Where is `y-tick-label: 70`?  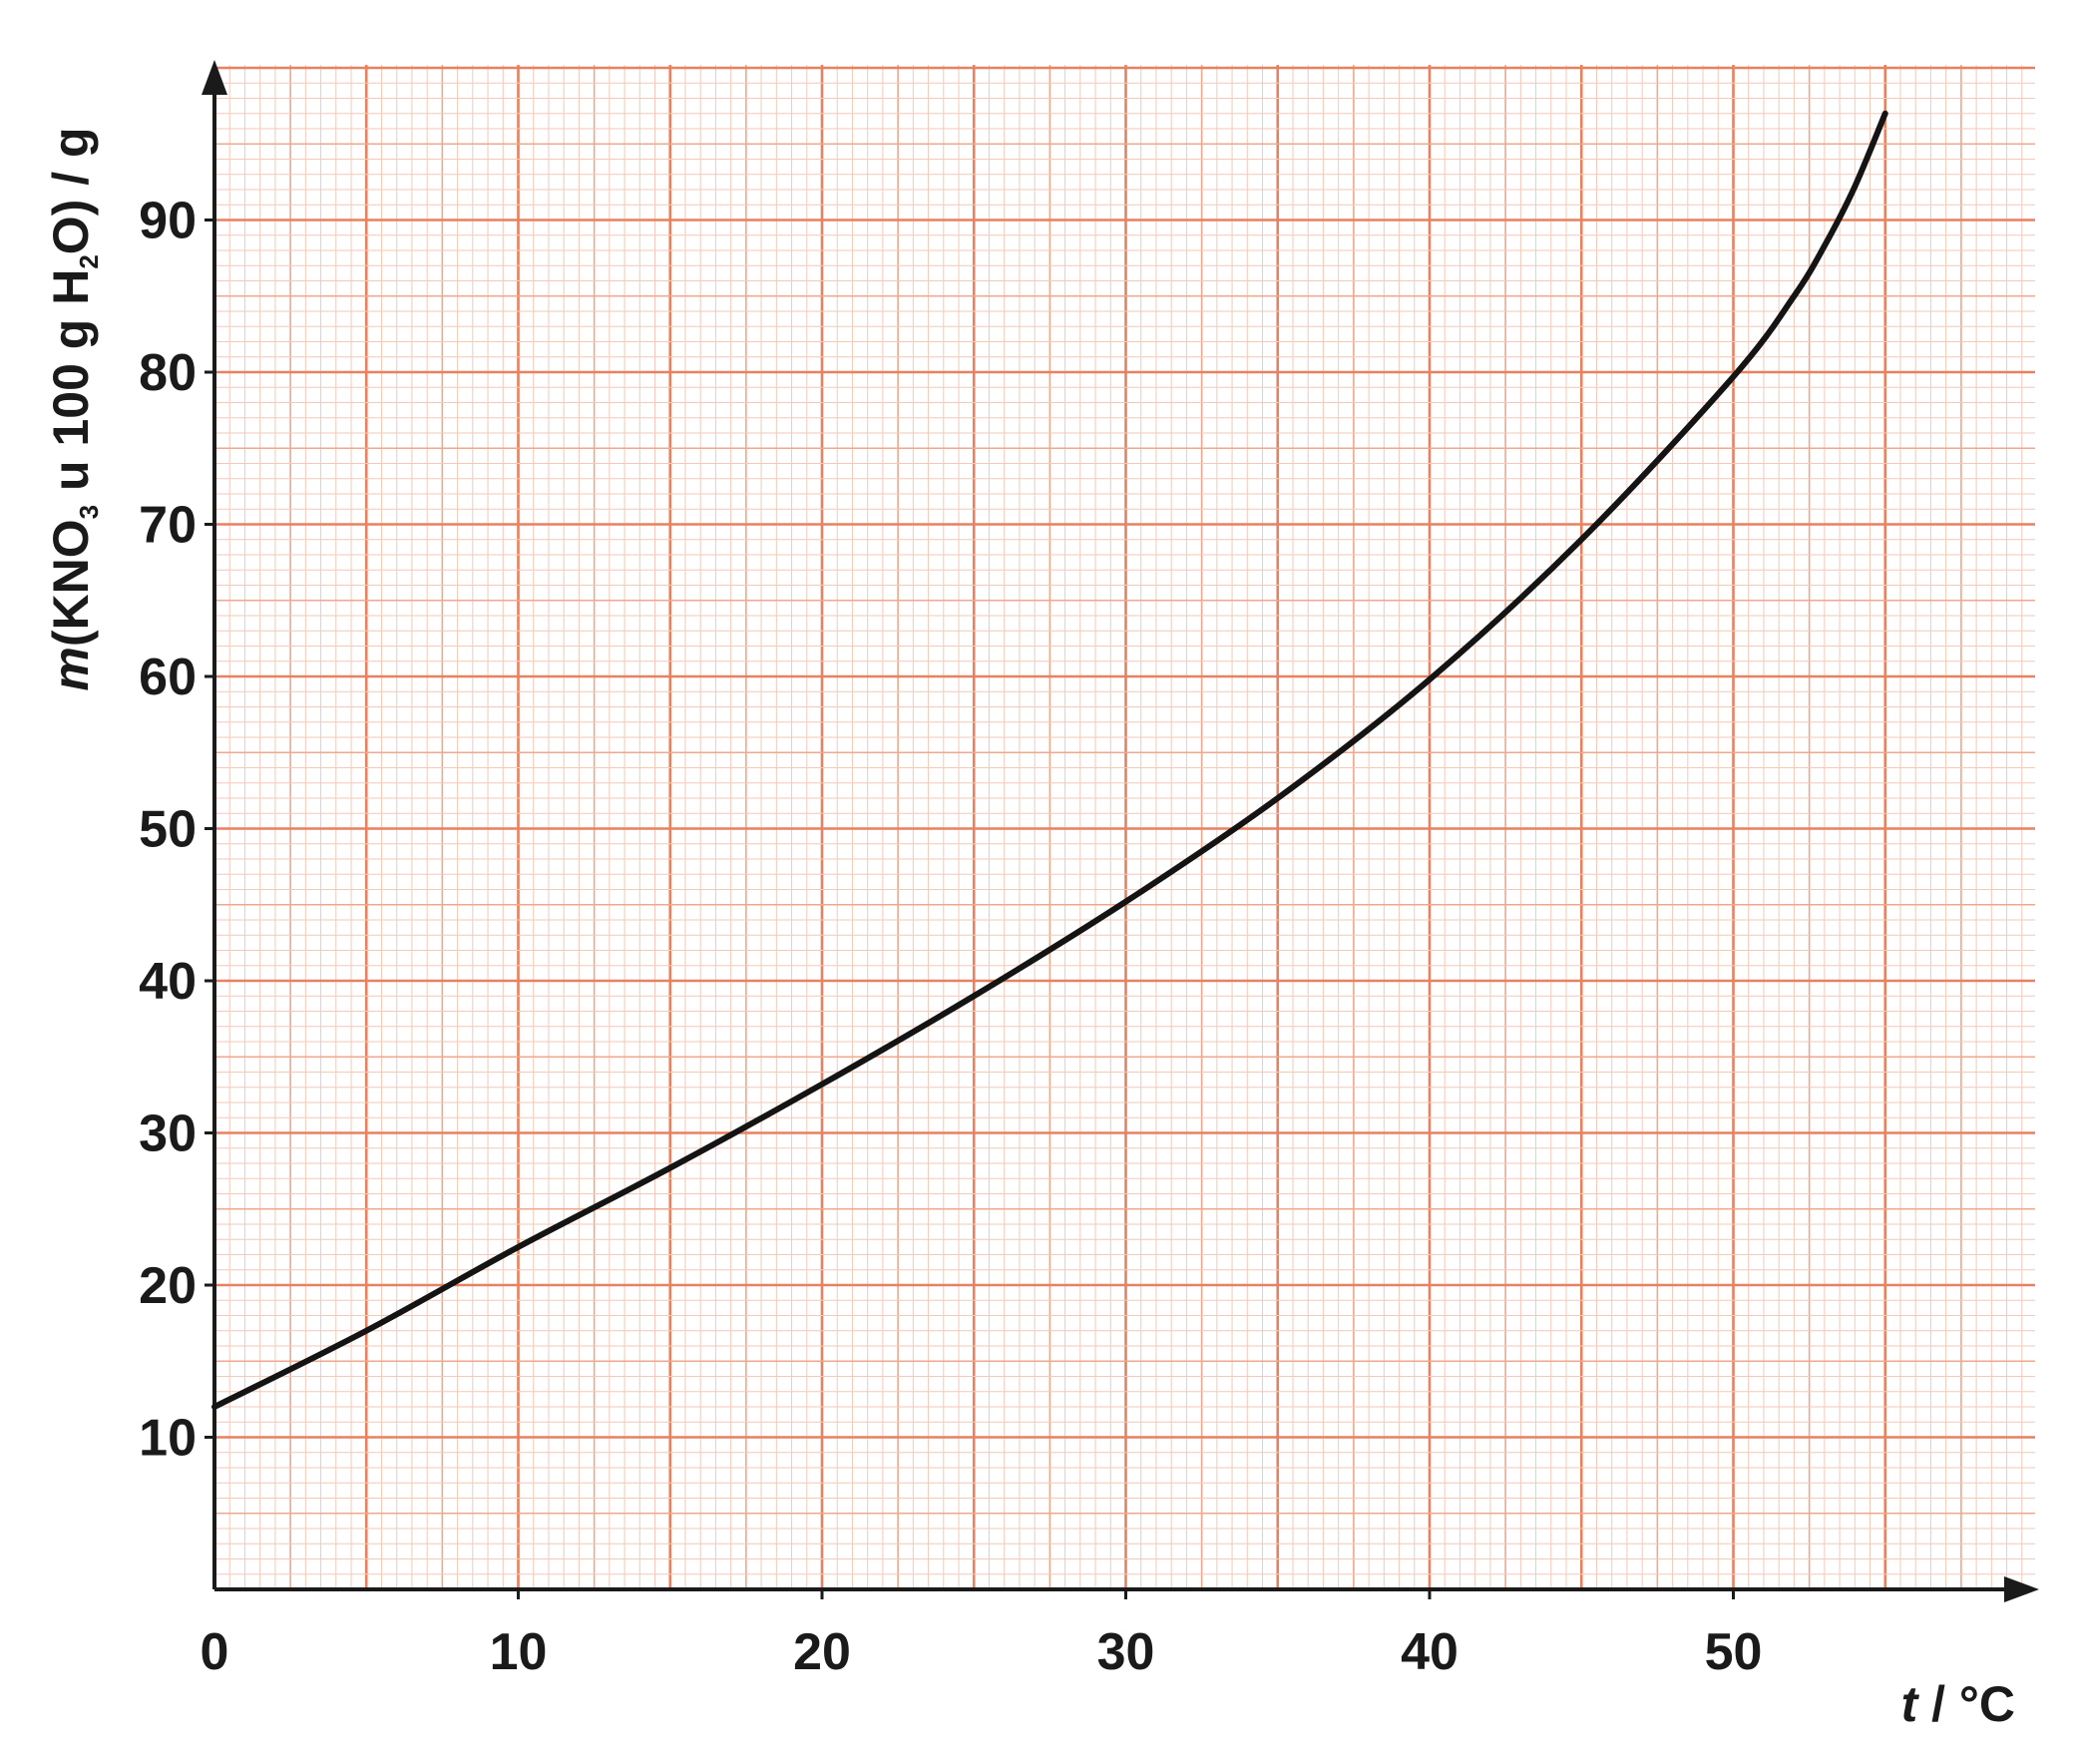
y-tick-label: 70 is located at coordinates (168, 526).